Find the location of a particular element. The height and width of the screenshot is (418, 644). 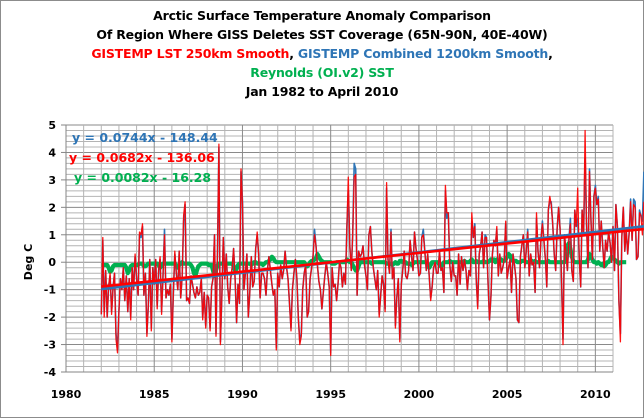

y-tick-label: 3 is located at coordinates (52, 180).